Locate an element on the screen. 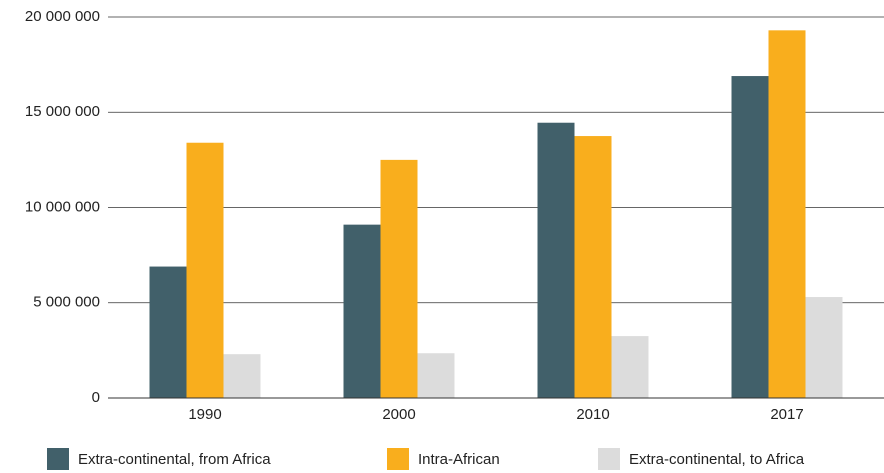  y-tick-label: 0 is located at coordinates (96, 397).